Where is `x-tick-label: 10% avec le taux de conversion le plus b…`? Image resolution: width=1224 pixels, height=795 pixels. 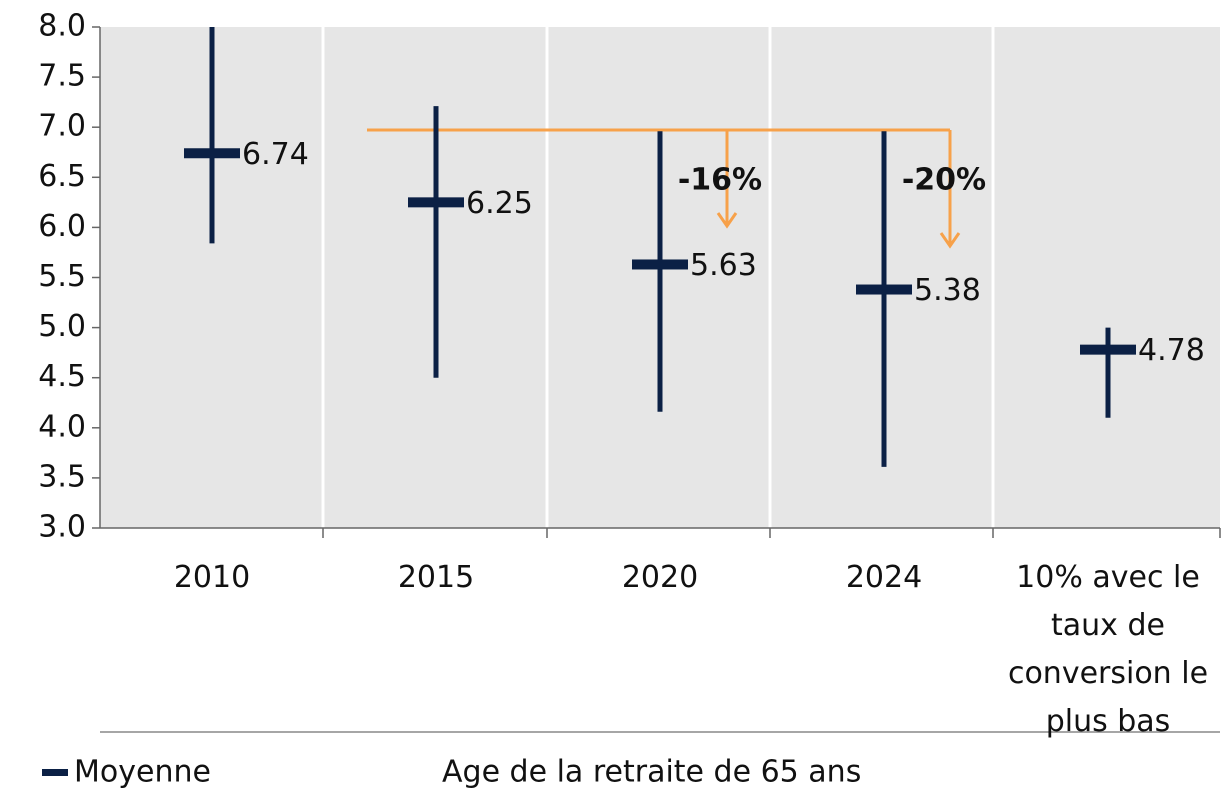 x-tick-label: 10% avec le taux de conversion le plus b… is located at coordinates (1108, 649).